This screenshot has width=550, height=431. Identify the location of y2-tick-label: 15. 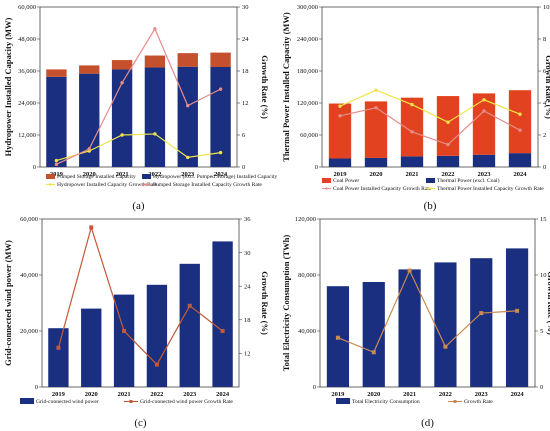
(543, 219).